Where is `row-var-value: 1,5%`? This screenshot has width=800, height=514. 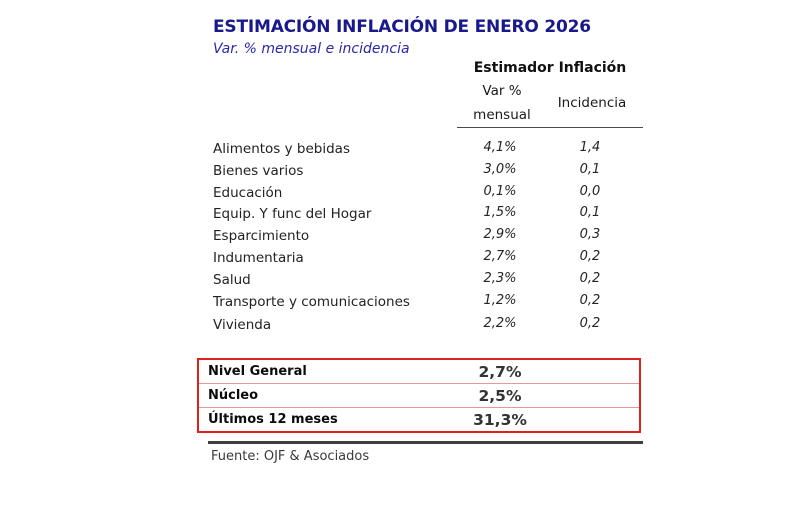
row-var-value: 1,5% is located at coordinates (500, 213).